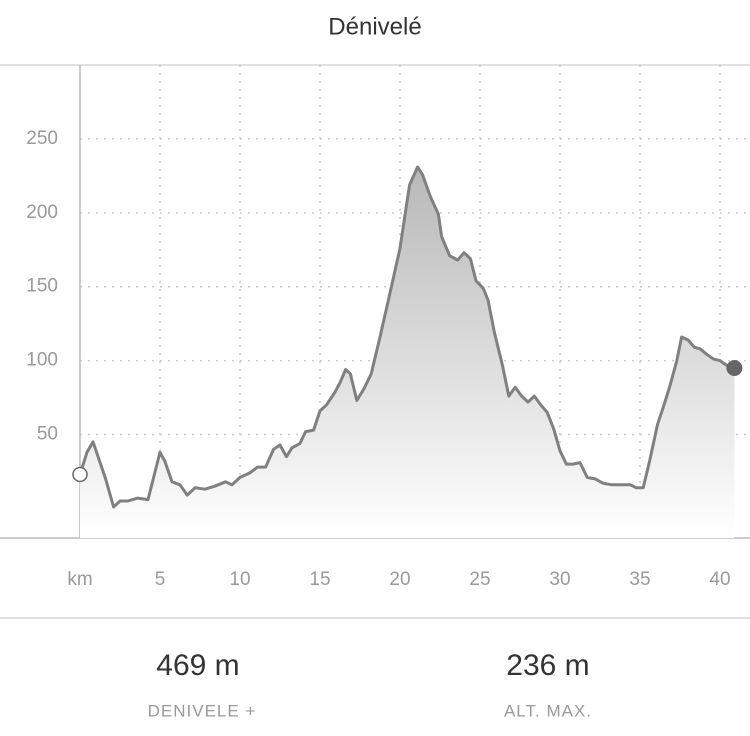 This screenshot has height=736, width=750. What do you see at coordinates (47, 434) in the screenshot?
I see `y-tick-label: 50` at bounding box center [47, 434].